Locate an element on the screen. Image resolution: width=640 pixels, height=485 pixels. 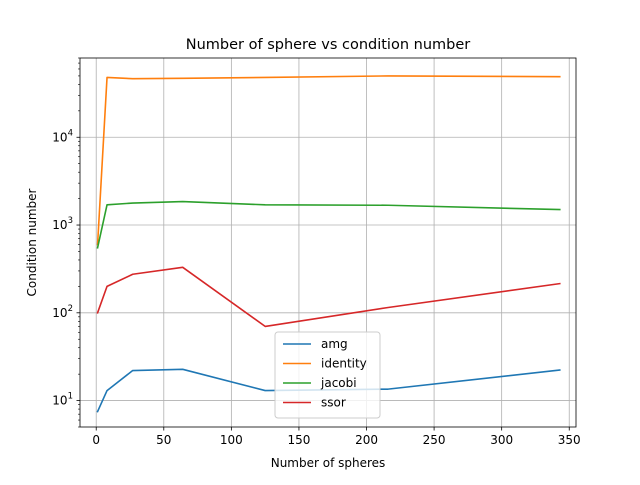
legend-label-jacobi: jacobi is located at coordinates (338, 383).